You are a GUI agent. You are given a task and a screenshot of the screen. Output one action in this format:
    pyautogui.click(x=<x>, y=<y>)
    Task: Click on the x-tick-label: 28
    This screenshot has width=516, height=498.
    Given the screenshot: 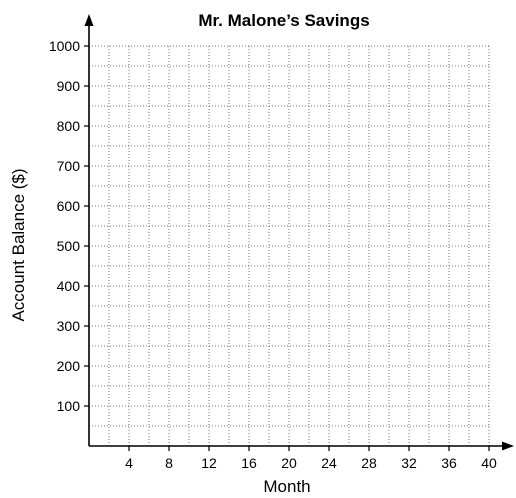 What is the action you would take?
    pyautogui.click(x=369, y=463)
    